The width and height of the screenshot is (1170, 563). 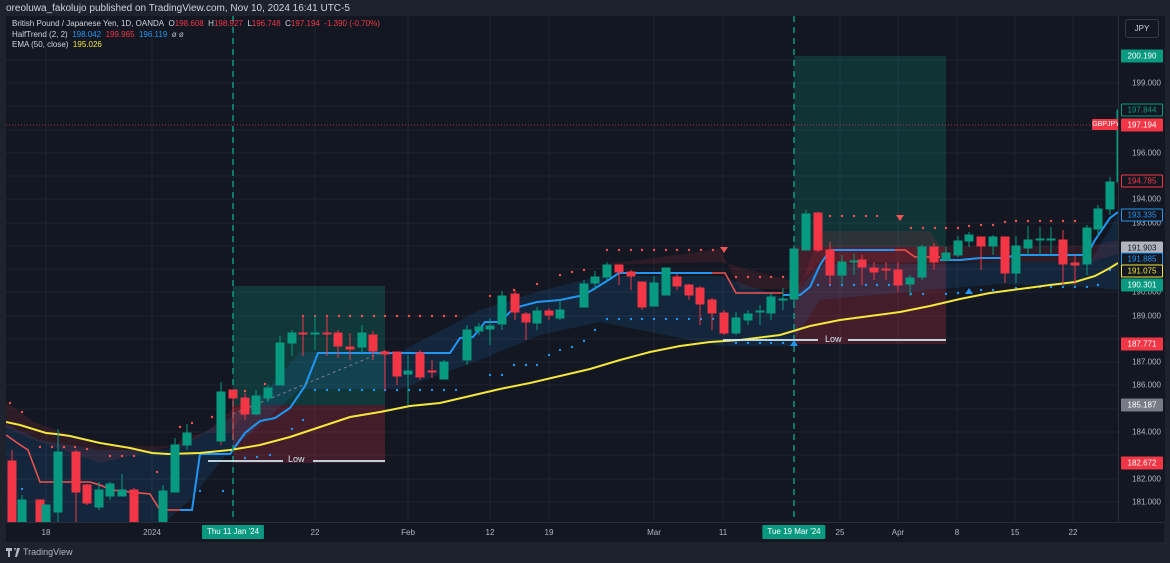 I want to click on currency-button: JPY, so click(x=1142, y=28).